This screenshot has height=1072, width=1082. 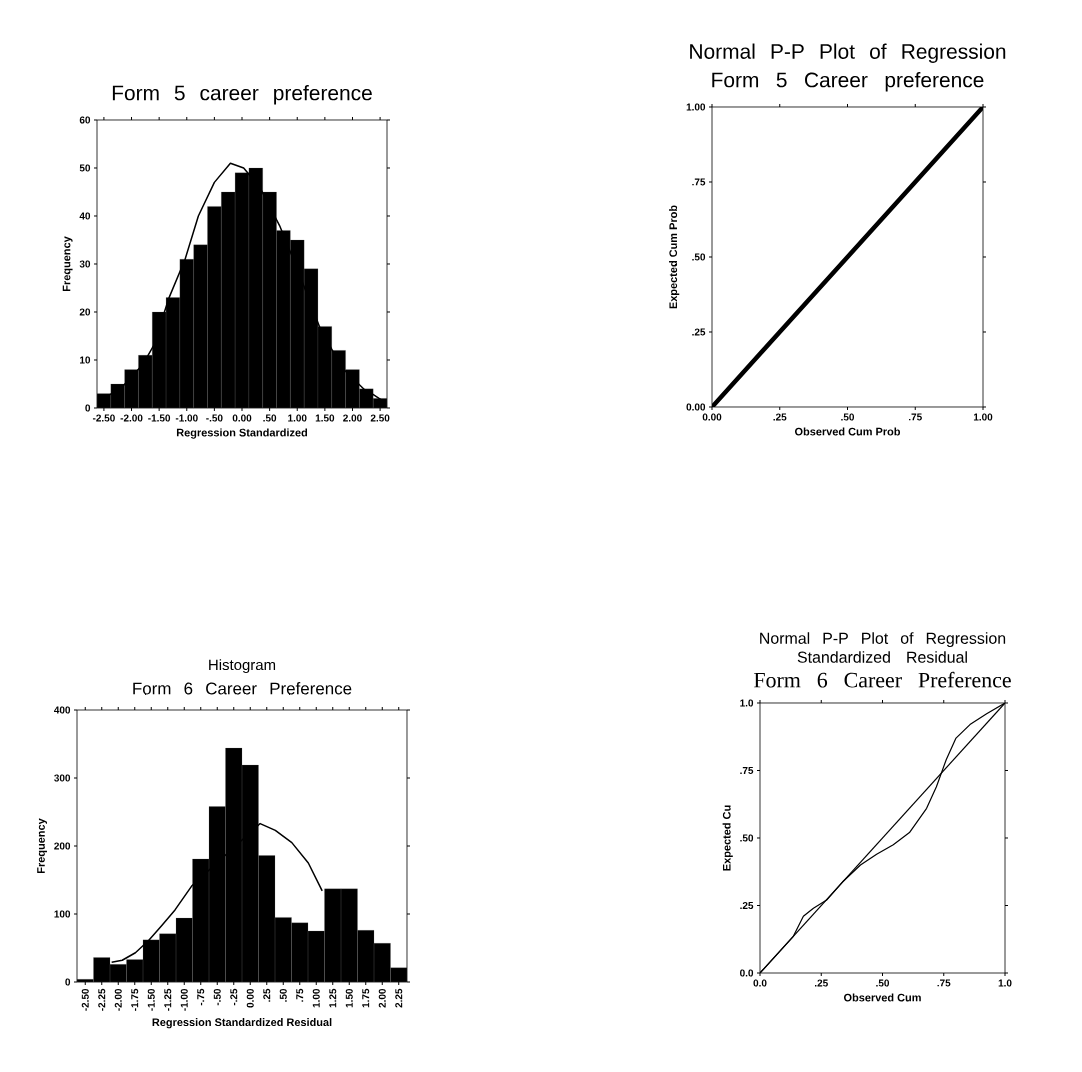 What do you see at coordinates (85, 360) in the screenshot?
I see `y-tick-label: 10` at bounding box center [85, 360].